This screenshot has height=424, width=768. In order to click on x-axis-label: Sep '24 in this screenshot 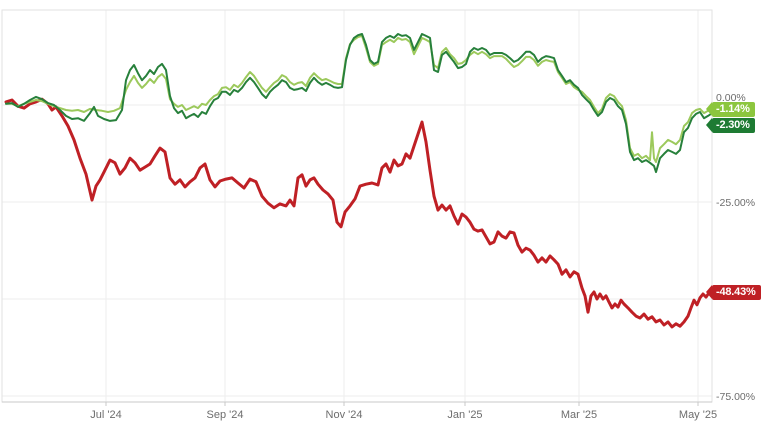, I will do `click(225, 415)`.